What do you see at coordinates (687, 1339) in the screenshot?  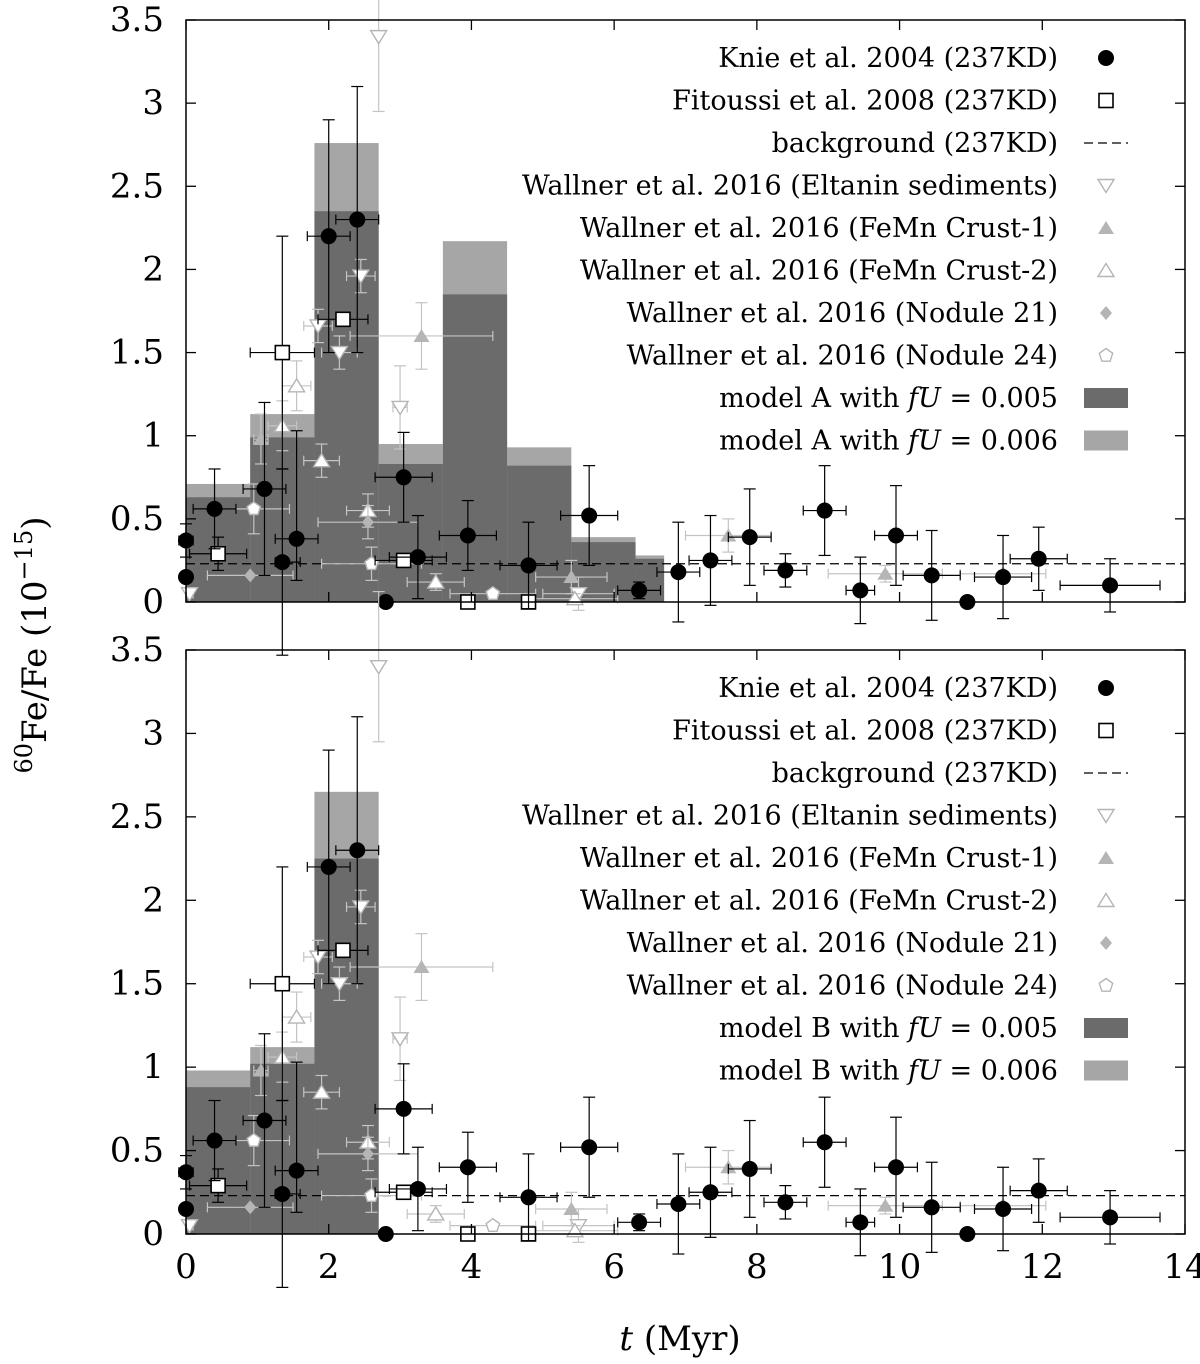 I see `x-axis-title-unit: (Myr)` at bounding box center [687, 1339].